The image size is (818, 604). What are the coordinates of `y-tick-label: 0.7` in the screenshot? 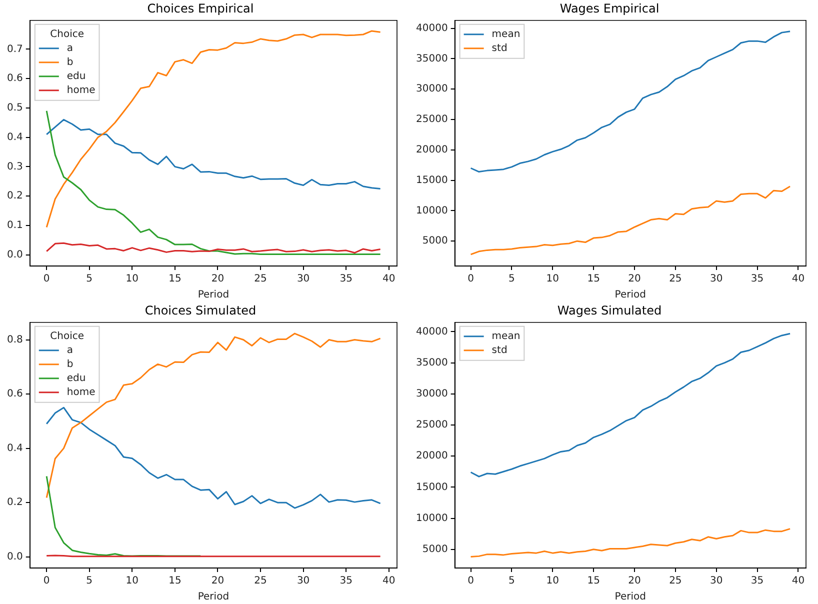 It's located at (14, 49).